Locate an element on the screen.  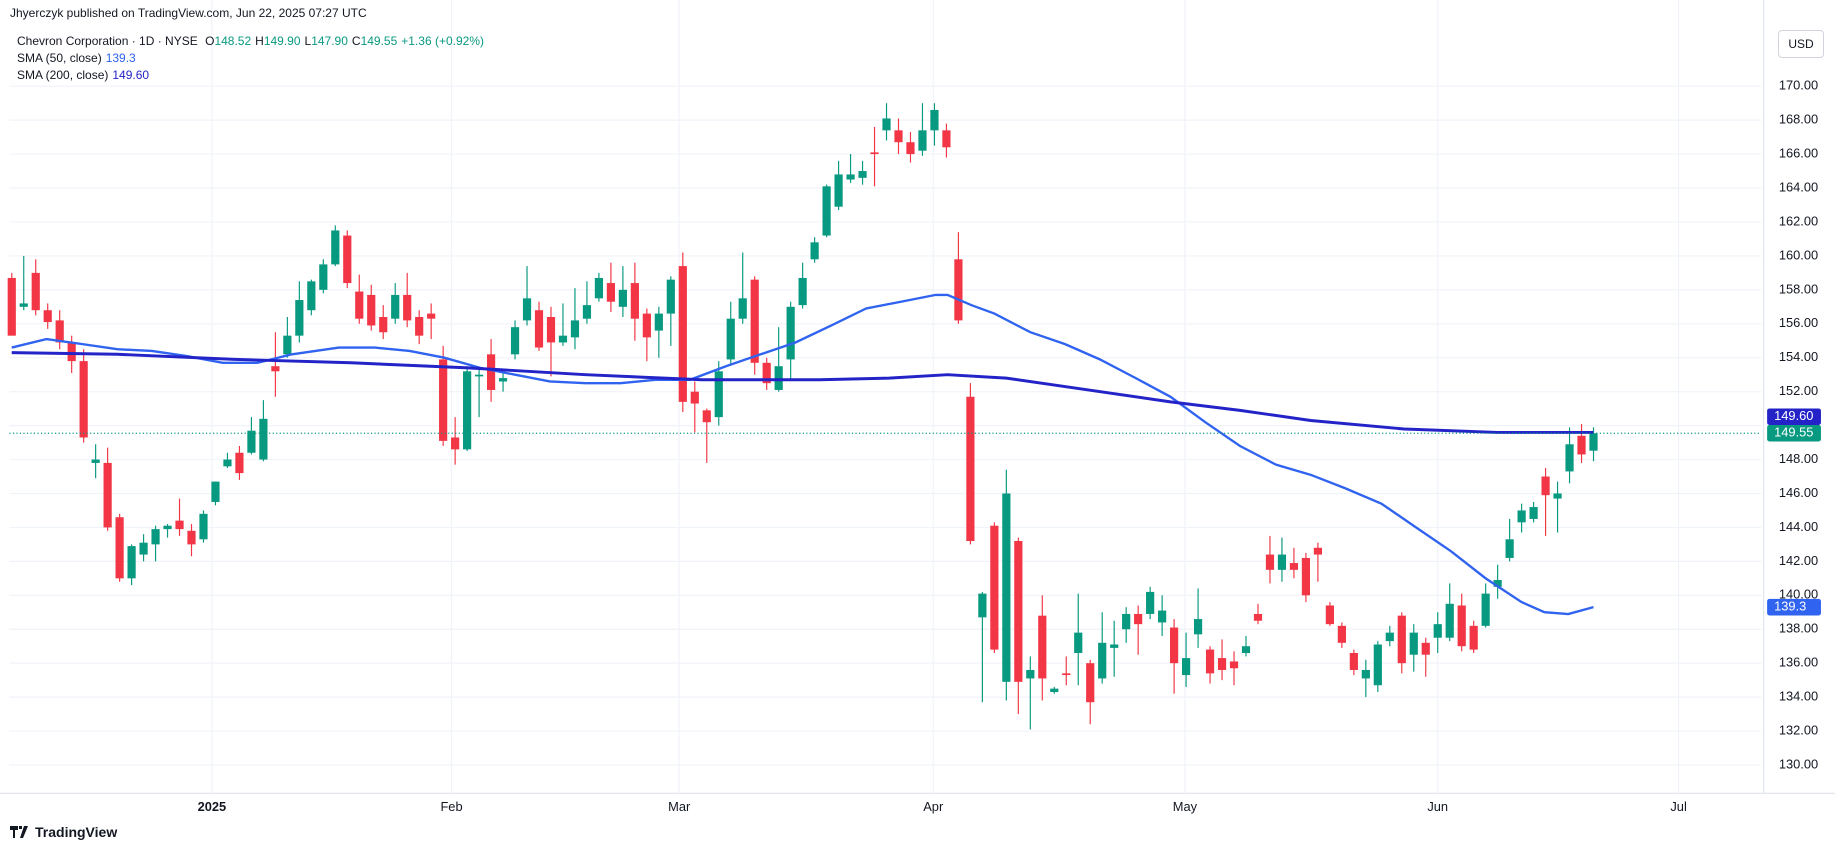
price-tag-label: 139.3 is located at coordinates (1790, 606).